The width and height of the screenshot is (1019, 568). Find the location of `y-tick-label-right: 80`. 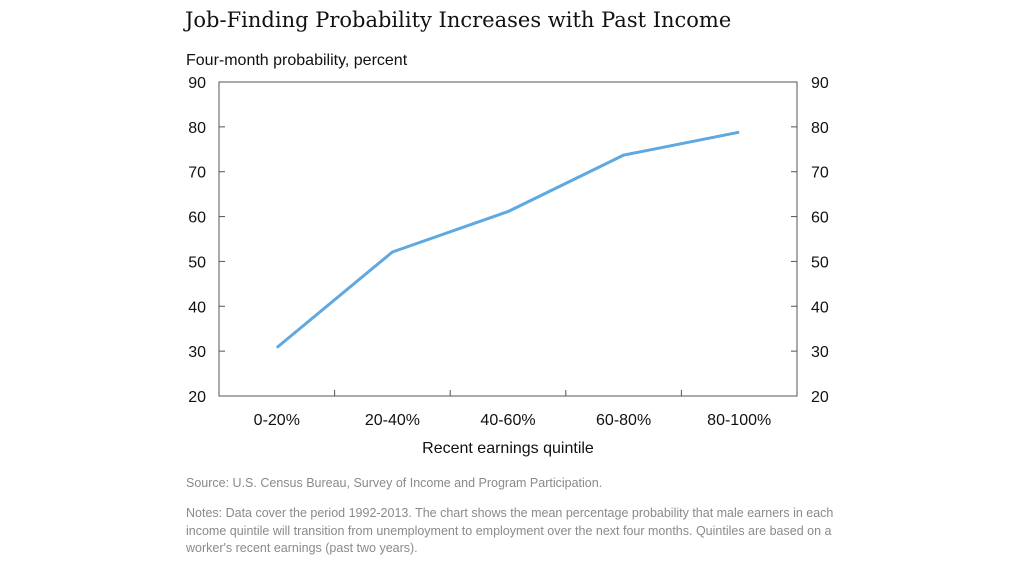

y-tick-label-right: 80 is located at coordinates (820, 128).